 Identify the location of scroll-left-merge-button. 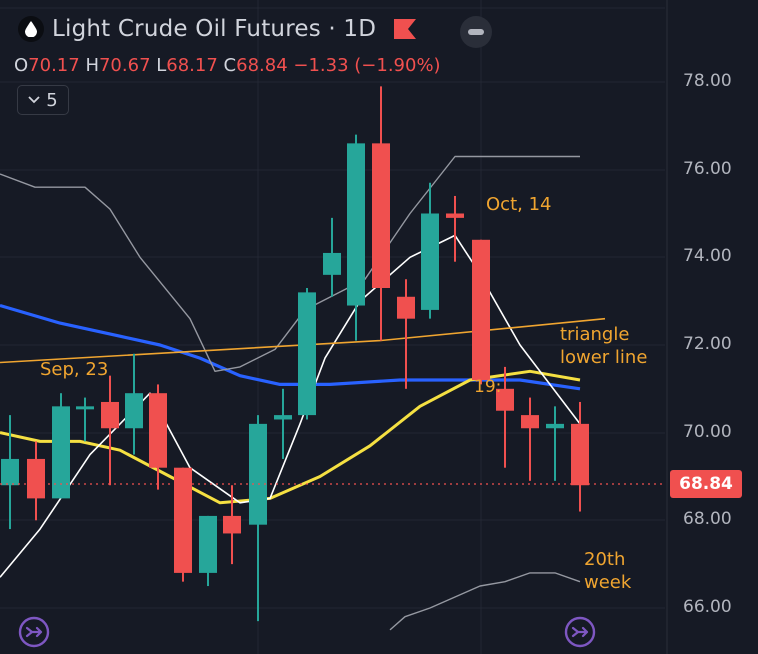
(34, 632).